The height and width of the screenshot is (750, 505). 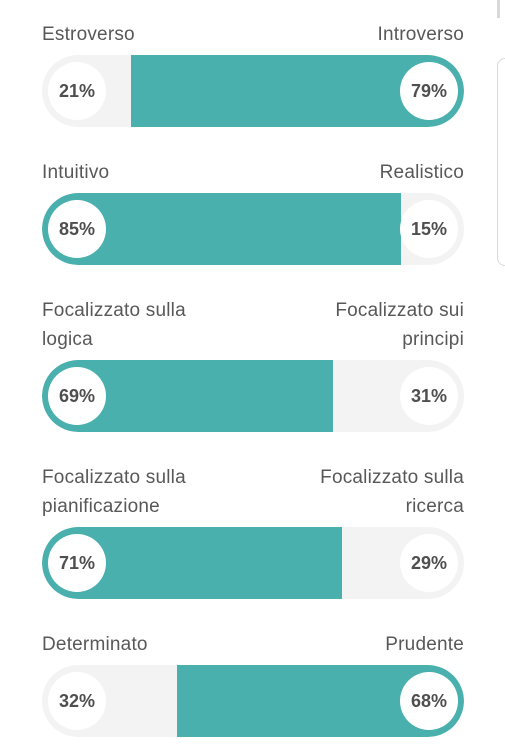 I want to click on trait-bar: 69% 31%, so click(x=253, y=396).